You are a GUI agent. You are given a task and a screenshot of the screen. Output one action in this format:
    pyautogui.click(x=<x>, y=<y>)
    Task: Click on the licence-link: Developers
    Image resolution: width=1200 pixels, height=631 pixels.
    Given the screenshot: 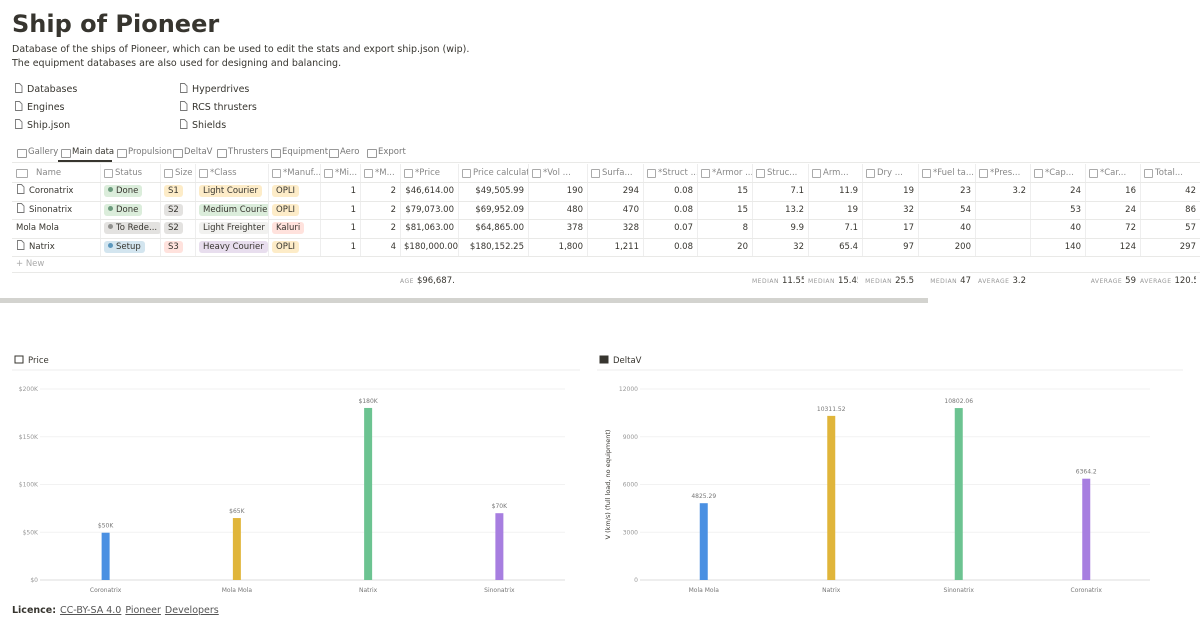 What is the action you would take?
    pyautogui.click(x=191, y=610)
    